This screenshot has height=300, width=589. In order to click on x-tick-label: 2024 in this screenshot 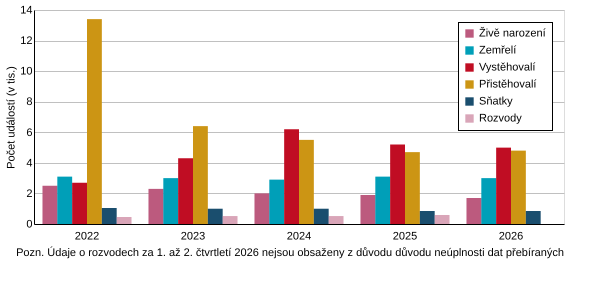, I will do `click(299, 236)`.